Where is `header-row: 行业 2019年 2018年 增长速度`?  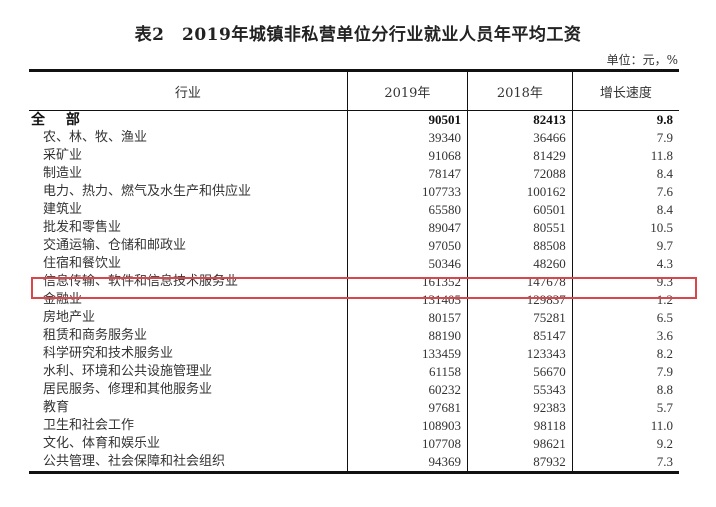
header-row: 行业 2019年 2018年 增长速度 is located at coordinates (354, 90).